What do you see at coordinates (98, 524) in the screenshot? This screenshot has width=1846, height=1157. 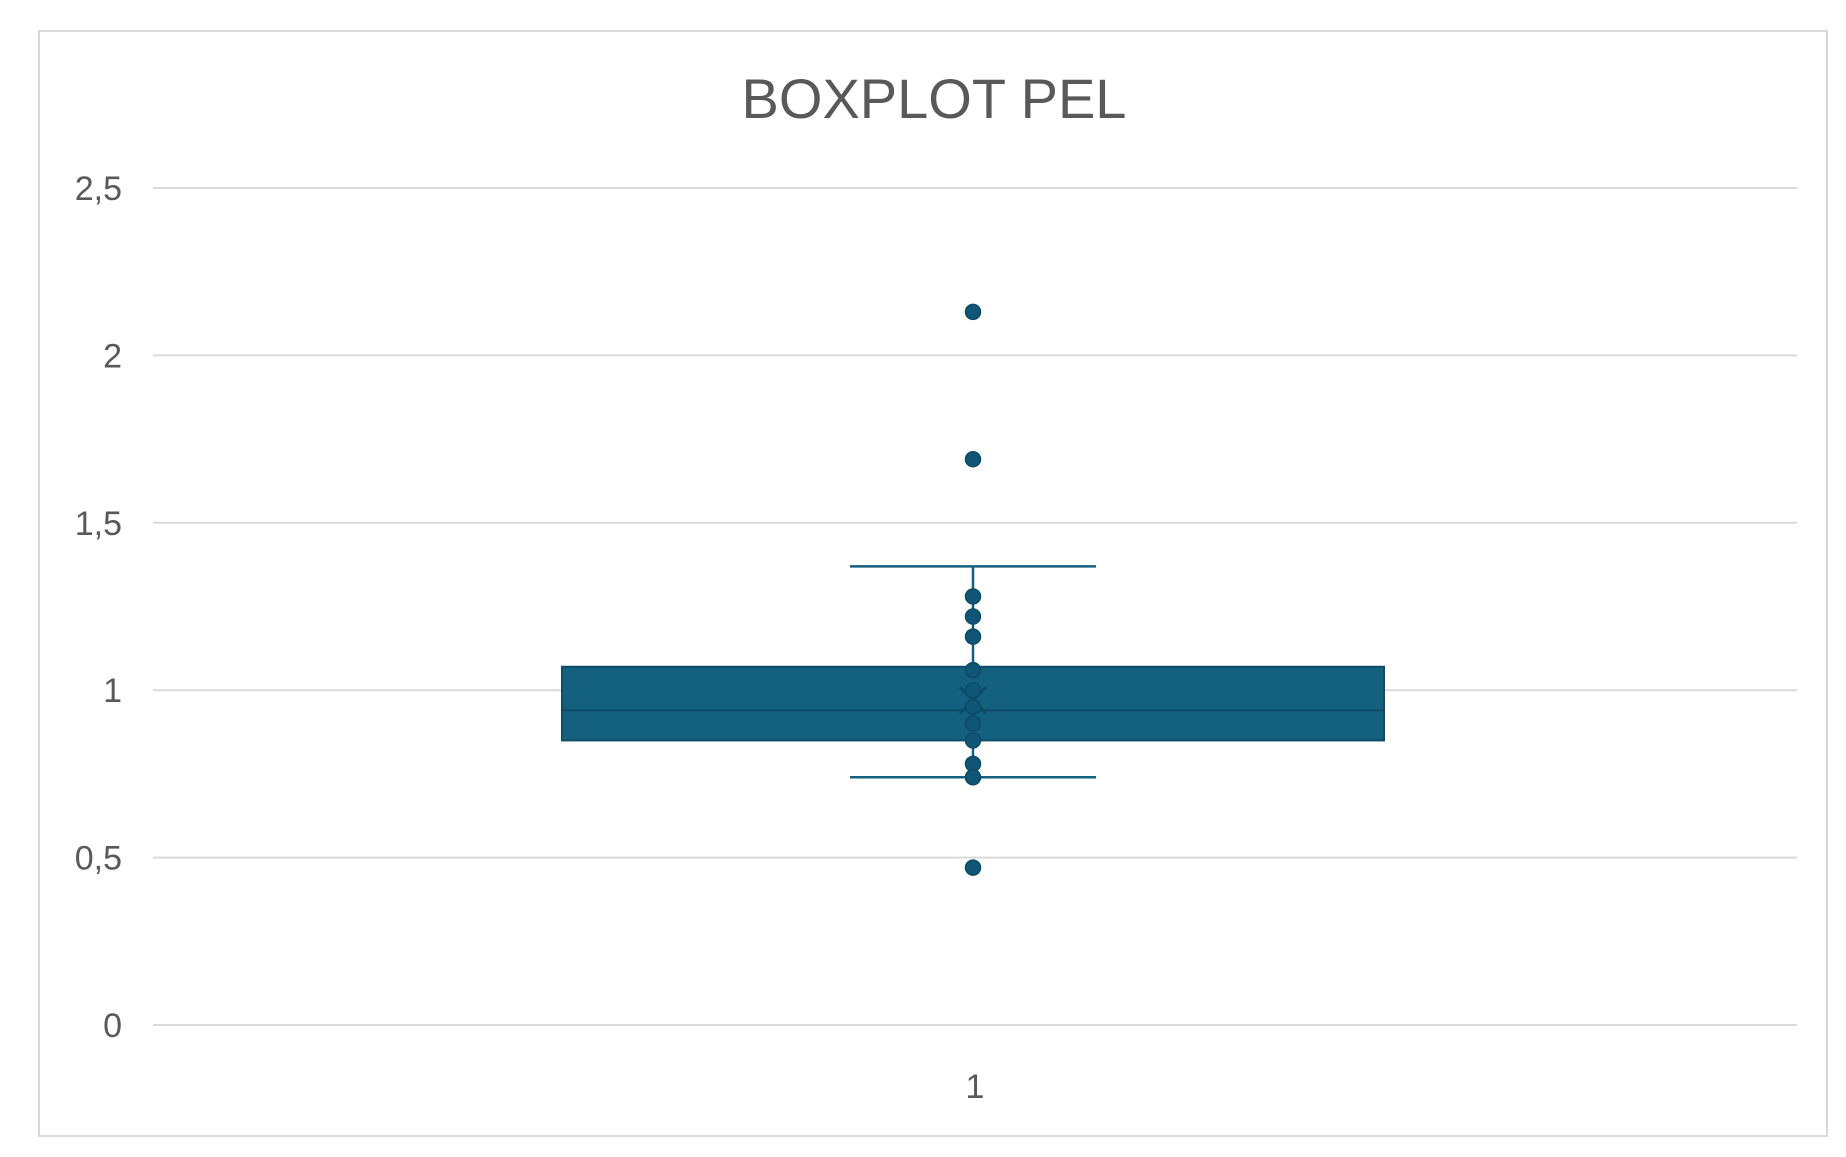 I see `y-tick-label: 1,5` at bounding box center [98, 524].